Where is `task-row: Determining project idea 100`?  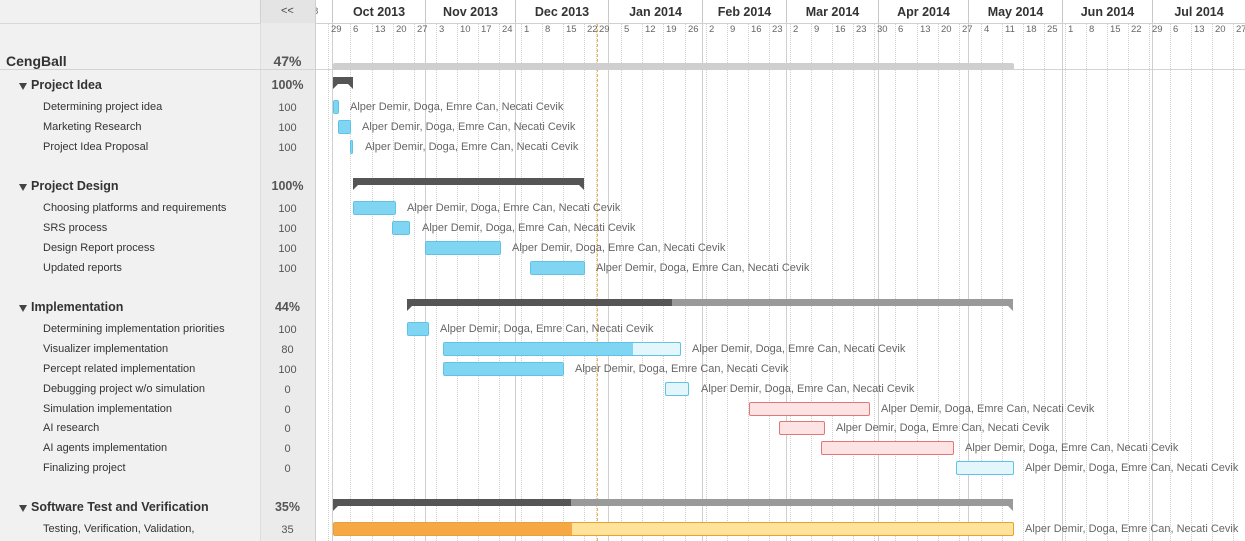 task-row: Determining project idea 100 is located at coordinates (157, 108).